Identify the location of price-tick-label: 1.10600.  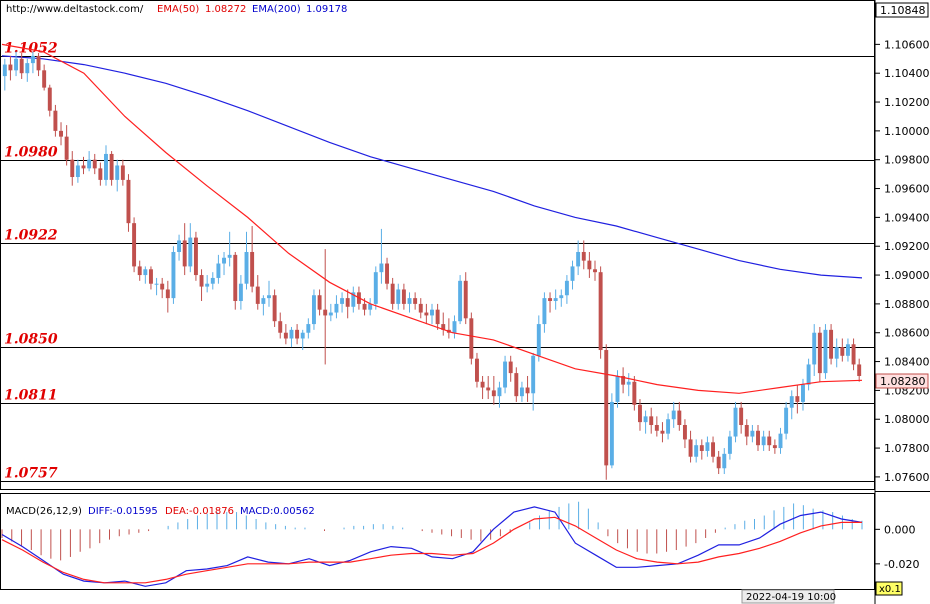
(907, 44).